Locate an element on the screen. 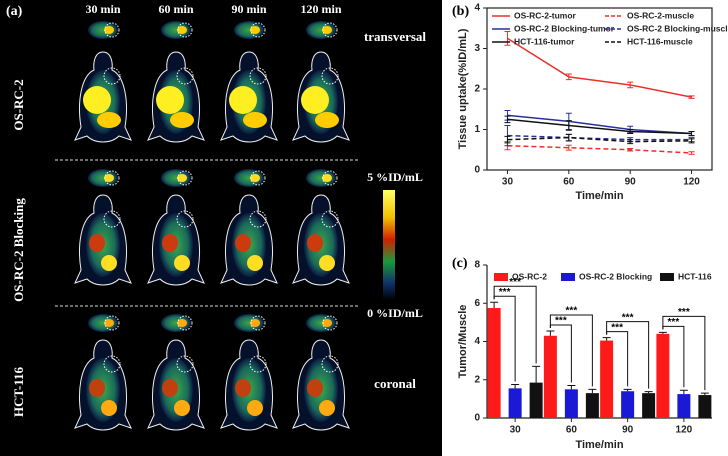 The width and height of the screenshot is (728, 456). x-tick-label: 90 is located at coordinates (628, 430).